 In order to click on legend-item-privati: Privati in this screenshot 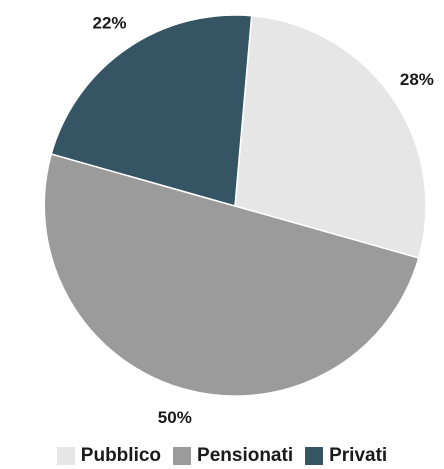, I will do `click(346, 456)`.